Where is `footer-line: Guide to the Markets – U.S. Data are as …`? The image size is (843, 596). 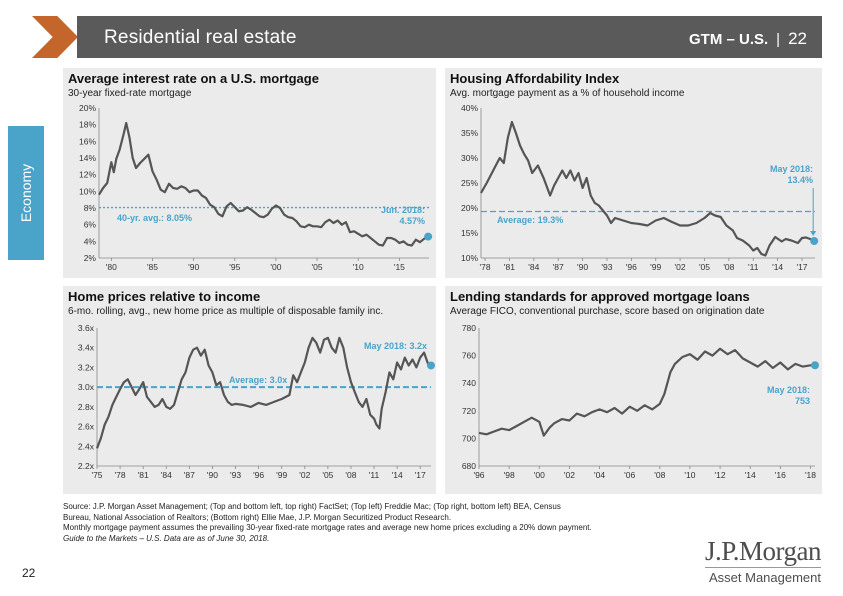
footer-line: Guide to the Markets – U.S. Data are as … is located at coordinates (166, 538).